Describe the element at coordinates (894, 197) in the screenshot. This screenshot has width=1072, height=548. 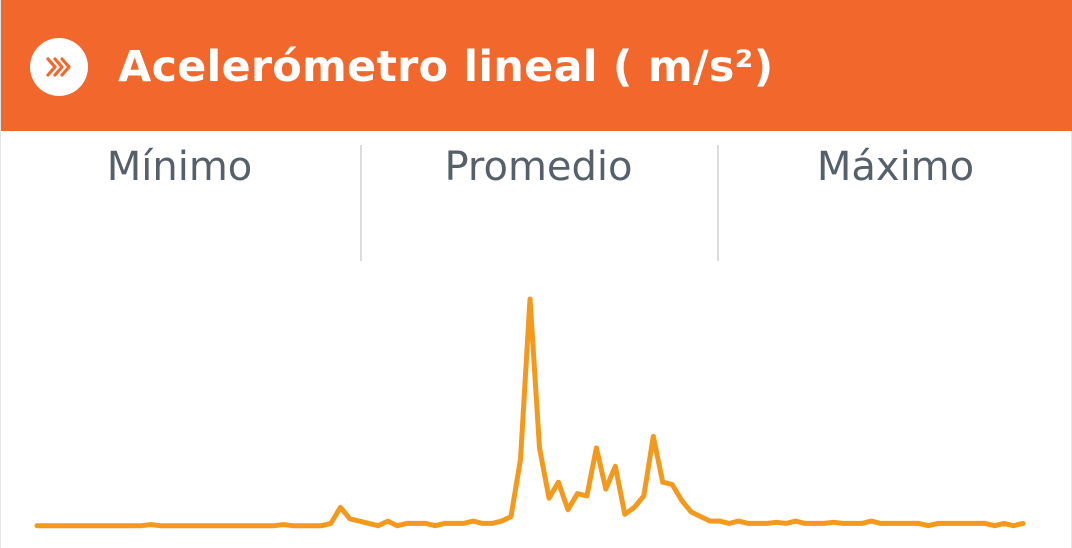
I see `stat-max: Máximo` at that location.